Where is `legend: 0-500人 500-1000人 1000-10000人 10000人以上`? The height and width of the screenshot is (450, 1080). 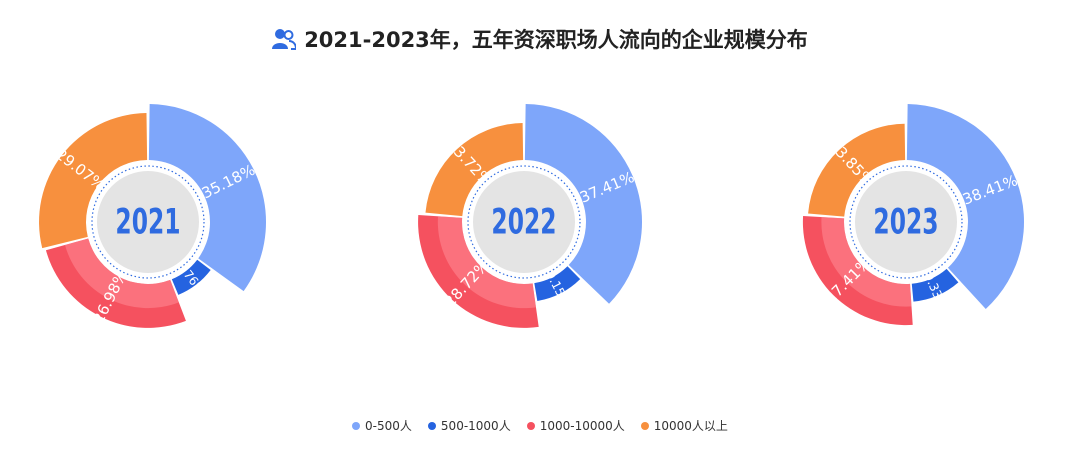
legend: 0-500人 500-1000人 1000-10000人 10000人以上 is located at coordinates (540, 425).